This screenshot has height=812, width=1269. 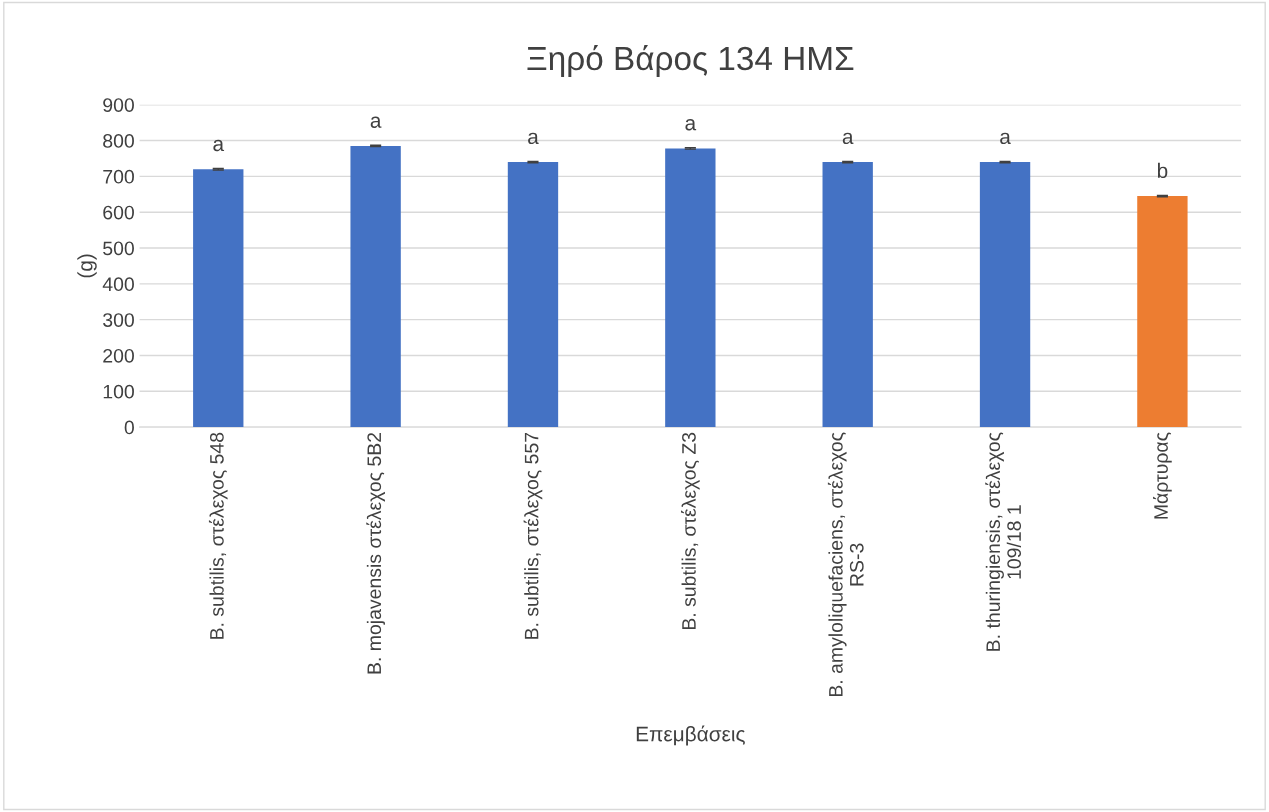 I want to click on y-tick-label: 200, so click(x=118, y=355).